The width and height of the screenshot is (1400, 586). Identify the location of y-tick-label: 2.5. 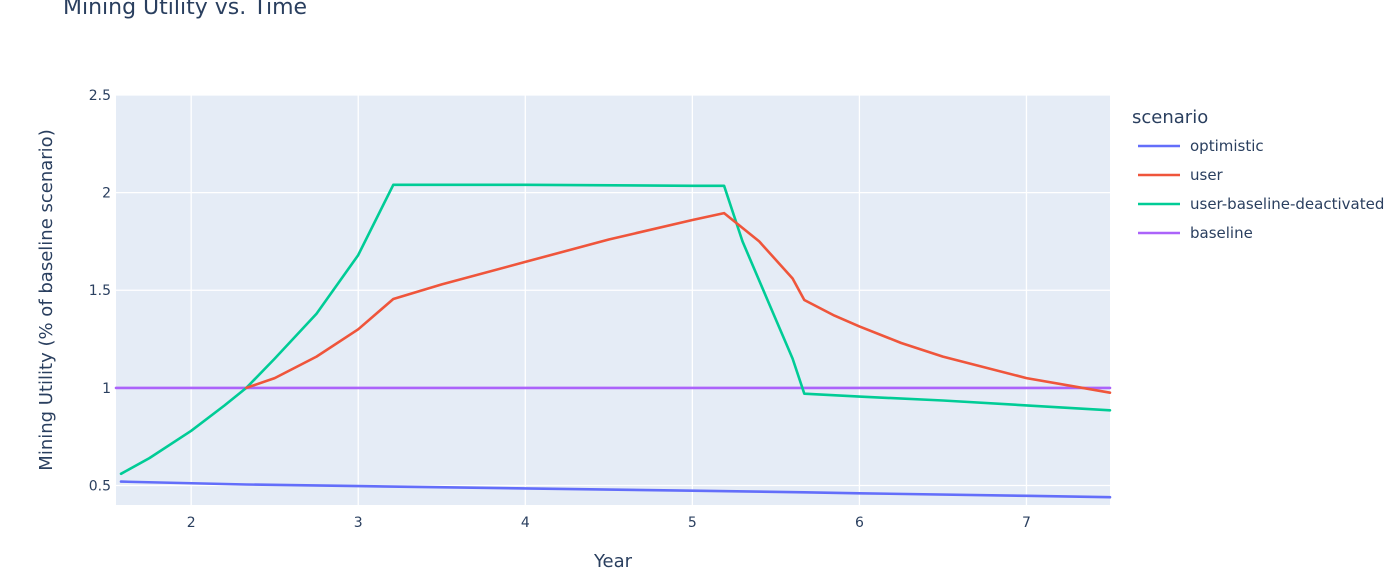
(100, 96).